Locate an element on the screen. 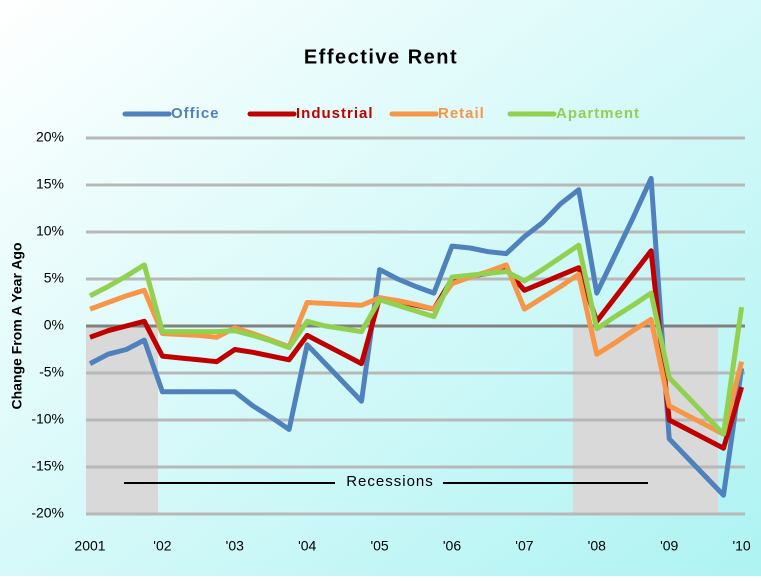  y-tick-label: 0% is located at coordinates (54, 325).